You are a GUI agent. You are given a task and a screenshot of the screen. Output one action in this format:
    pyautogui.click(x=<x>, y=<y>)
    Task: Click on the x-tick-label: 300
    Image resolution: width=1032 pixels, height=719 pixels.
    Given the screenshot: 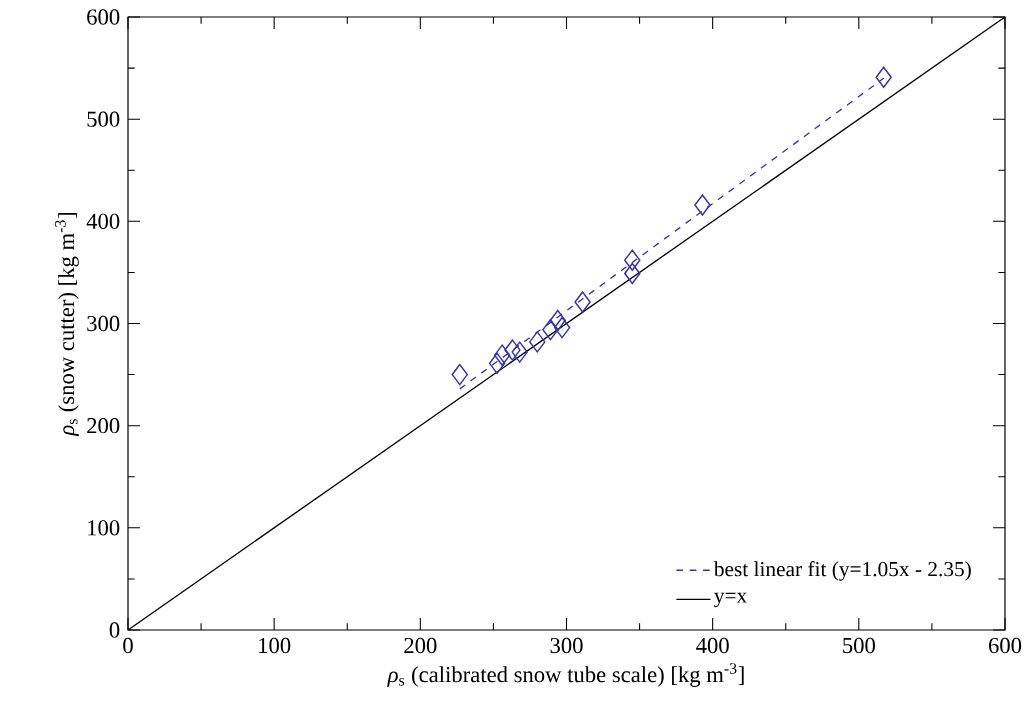 What is the action you would take?
    pyautogui.click(x=566, y=645)
    